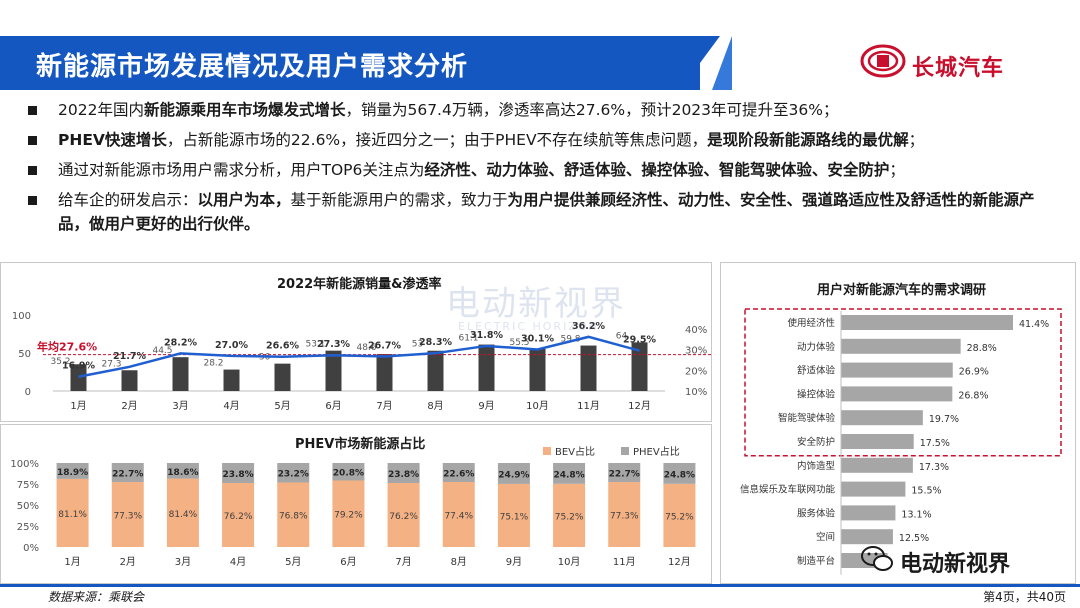 Image resolution: width=1080 pixels, height=608 pixels. I want to click on phev-value: 18.9%, so click(72, 473).